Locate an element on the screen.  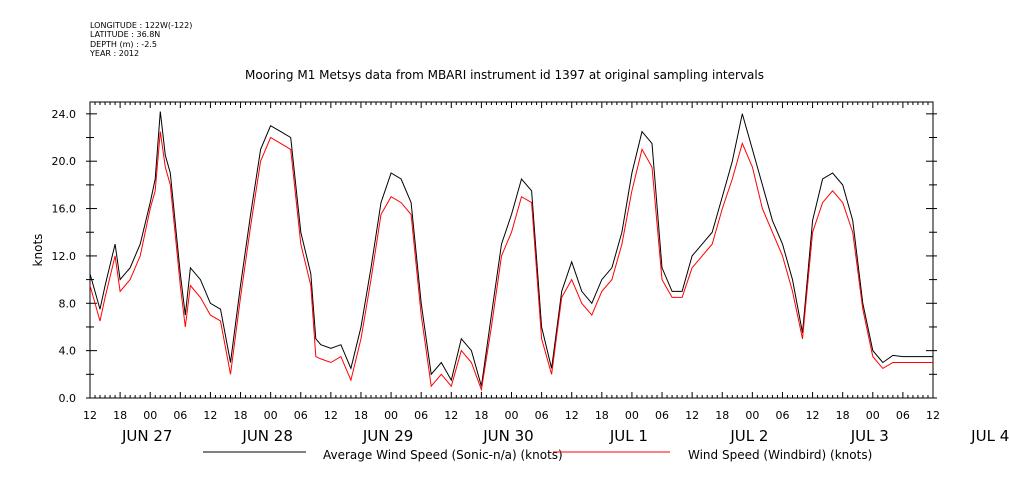
y-tick-label: 4.0 is located at coordinates (68, 351).